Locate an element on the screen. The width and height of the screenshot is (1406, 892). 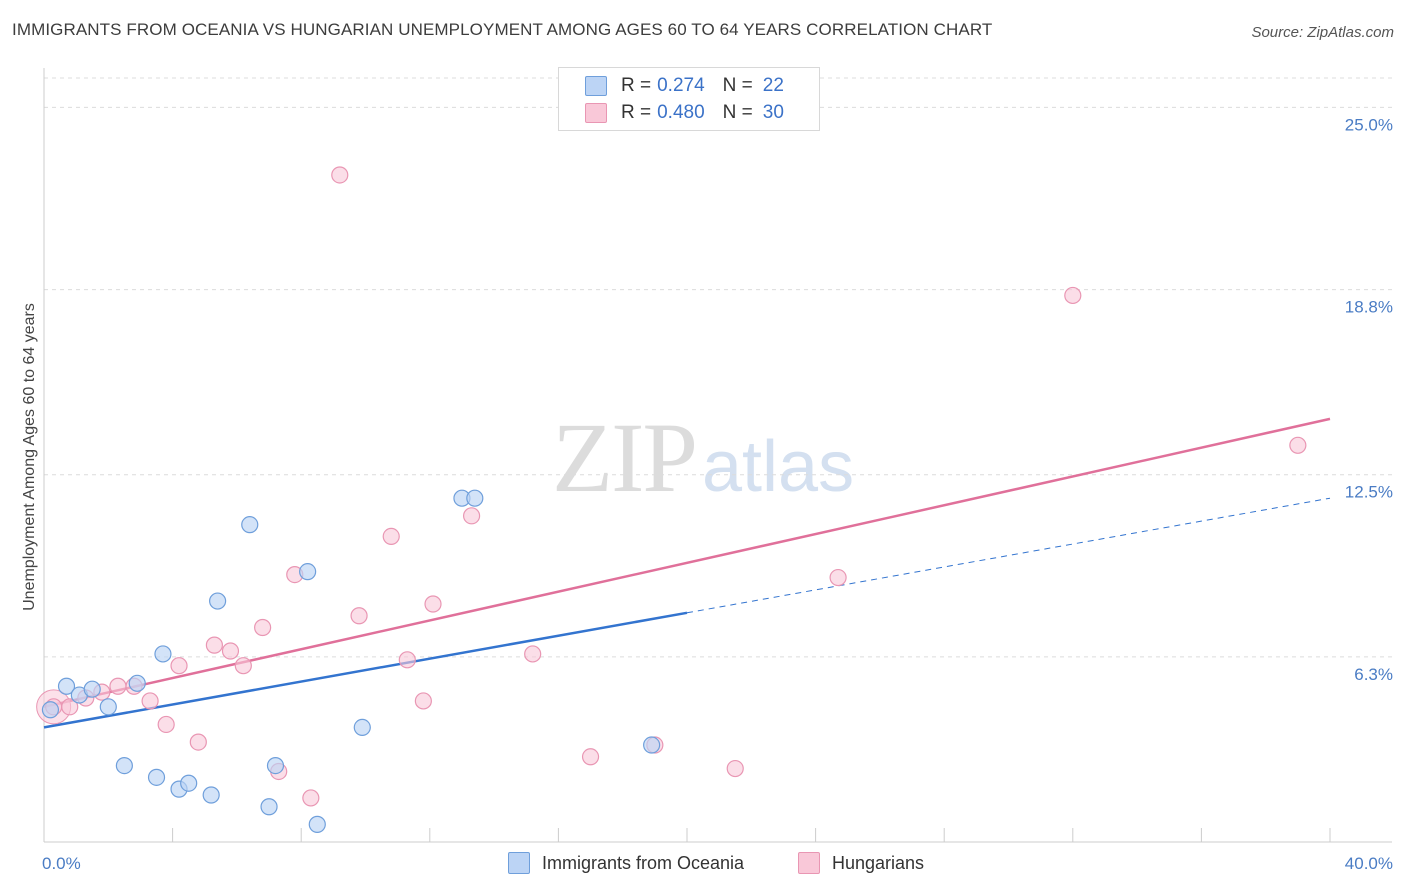
bottom-legend-hungarians: Hungarians is located at coordinates (861, 863).